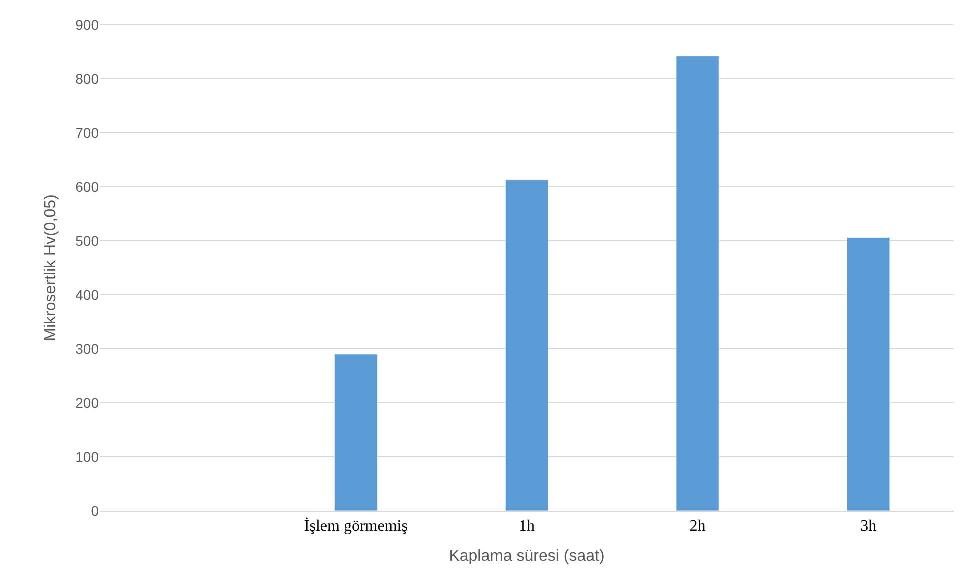 The height and width of the screenshot is (581, 974). I want to click on x-tick-label: 3h, so click(868, 527).